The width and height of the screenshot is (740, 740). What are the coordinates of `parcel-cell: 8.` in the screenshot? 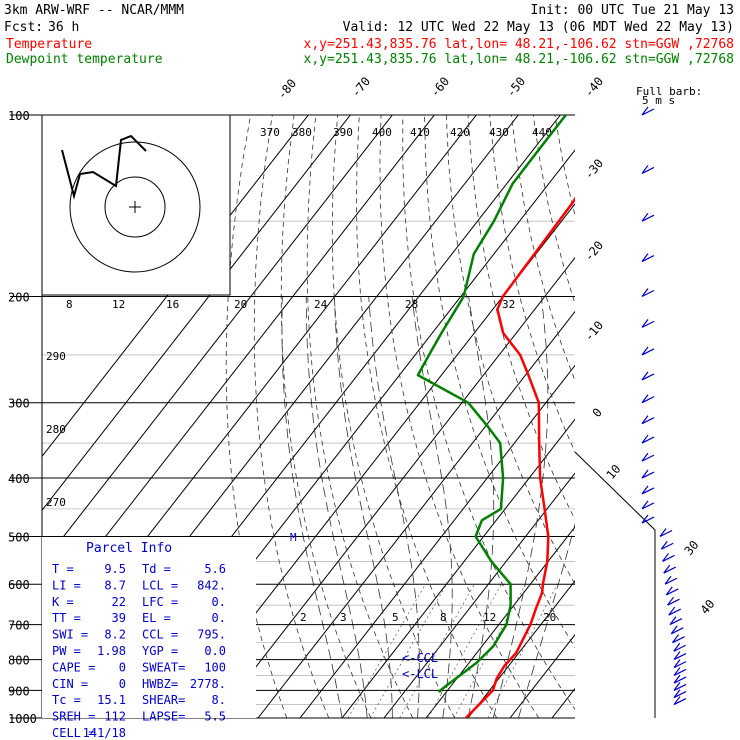 It's located at (219, 700).